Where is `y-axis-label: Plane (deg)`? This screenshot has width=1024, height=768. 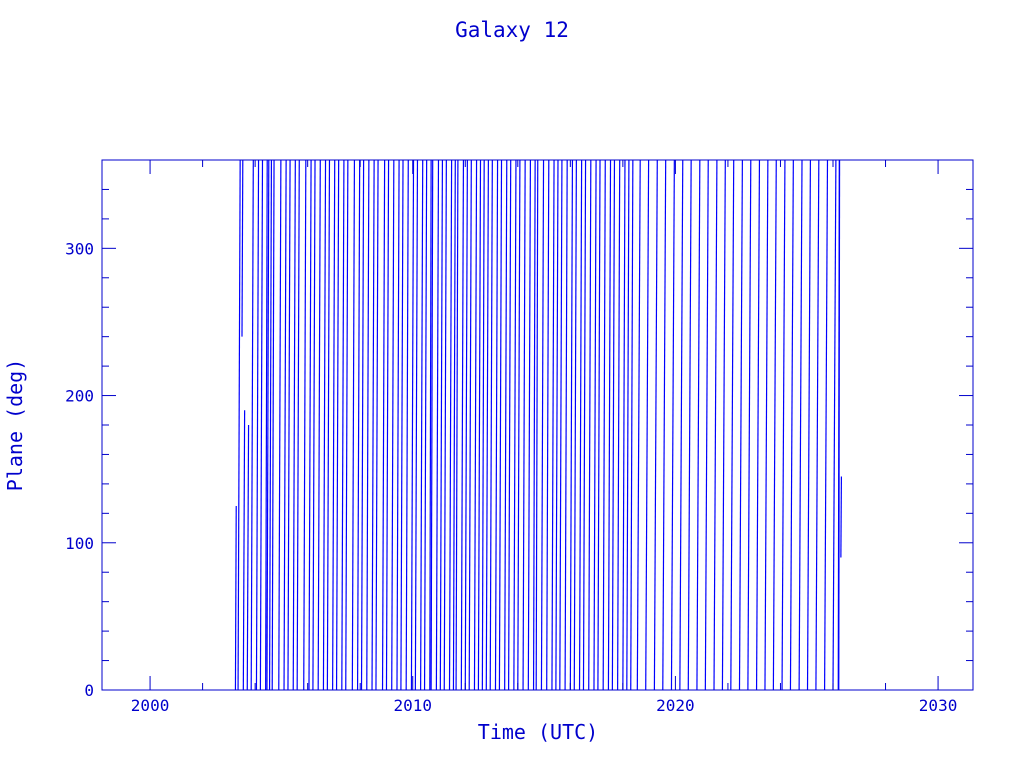 y-axis-label: Plane (deg) is located at coordinates (15, 425).